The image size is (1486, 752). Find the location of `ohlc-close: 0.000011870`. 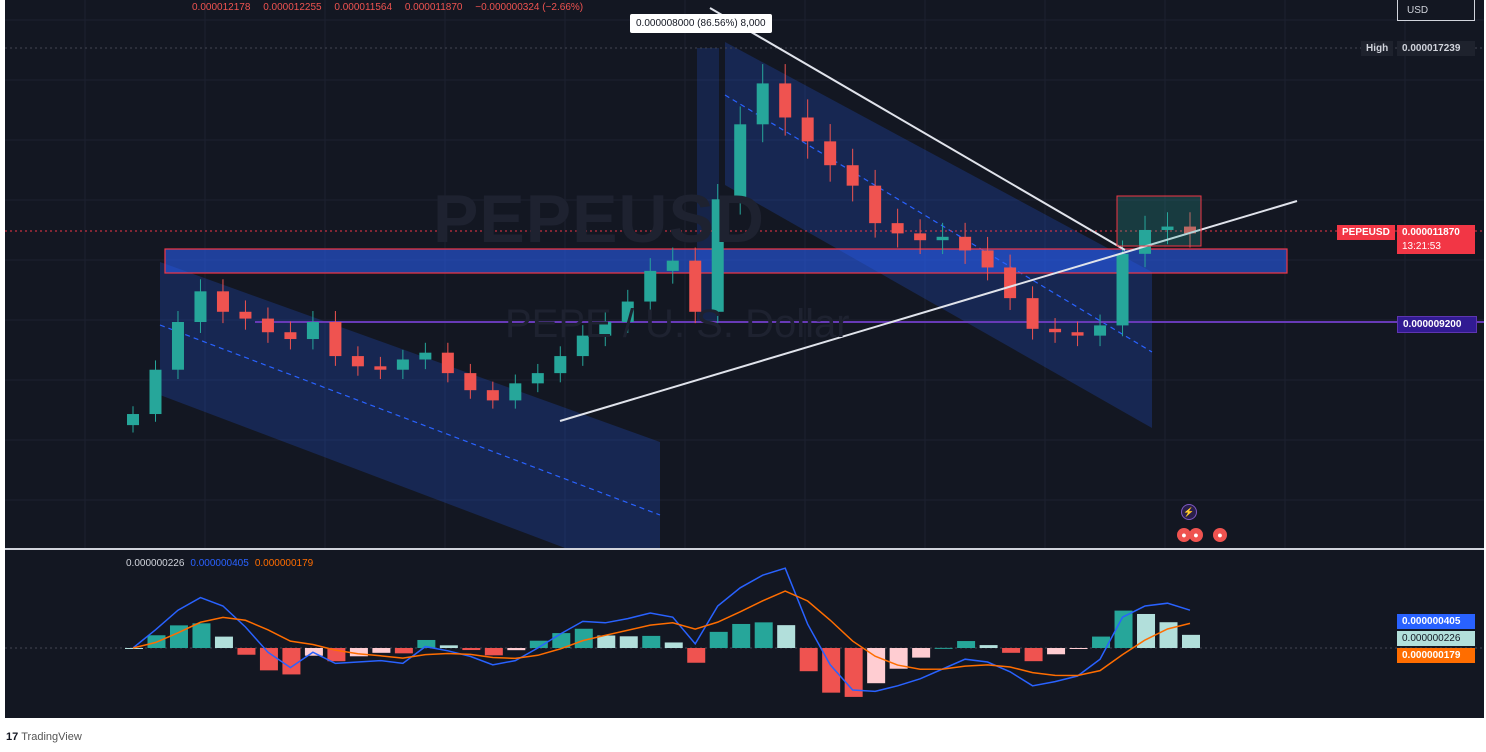

ohlc-close: 0.000011870 is located at coordinates (433, 7).